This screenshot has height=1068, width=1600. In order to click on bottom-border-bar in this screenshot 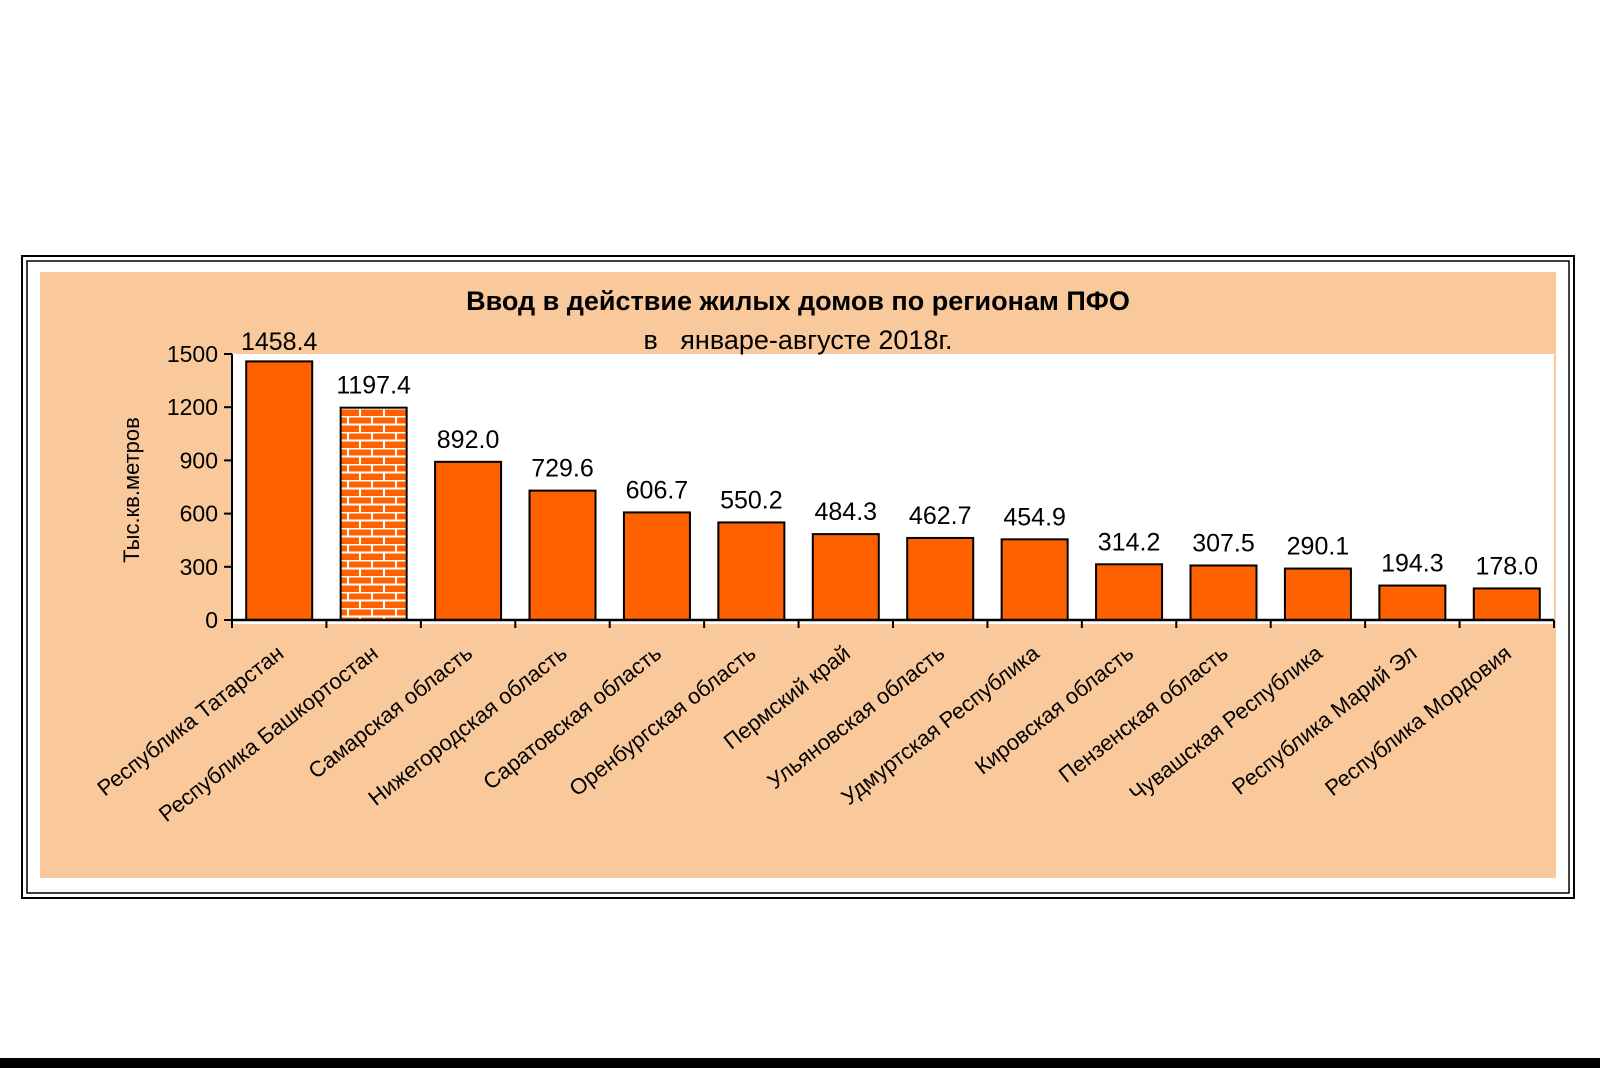, I will do `click(800, 1063)`.